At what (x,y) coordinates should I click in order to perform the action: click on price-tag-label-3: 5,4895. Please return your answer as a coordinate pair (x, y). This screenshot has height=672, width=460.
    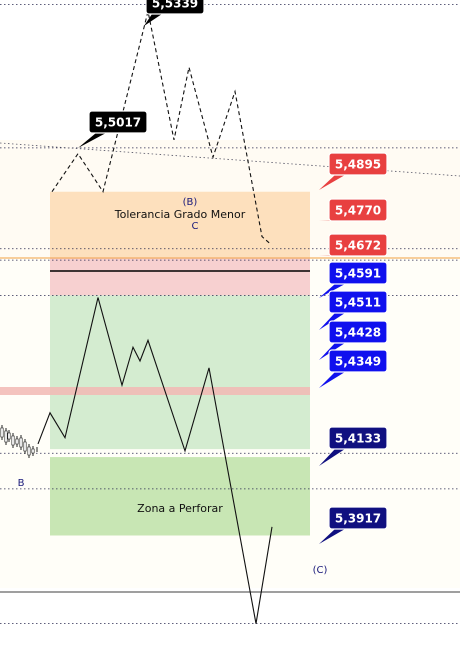
    Looking at the image, I should click on (358, 165).